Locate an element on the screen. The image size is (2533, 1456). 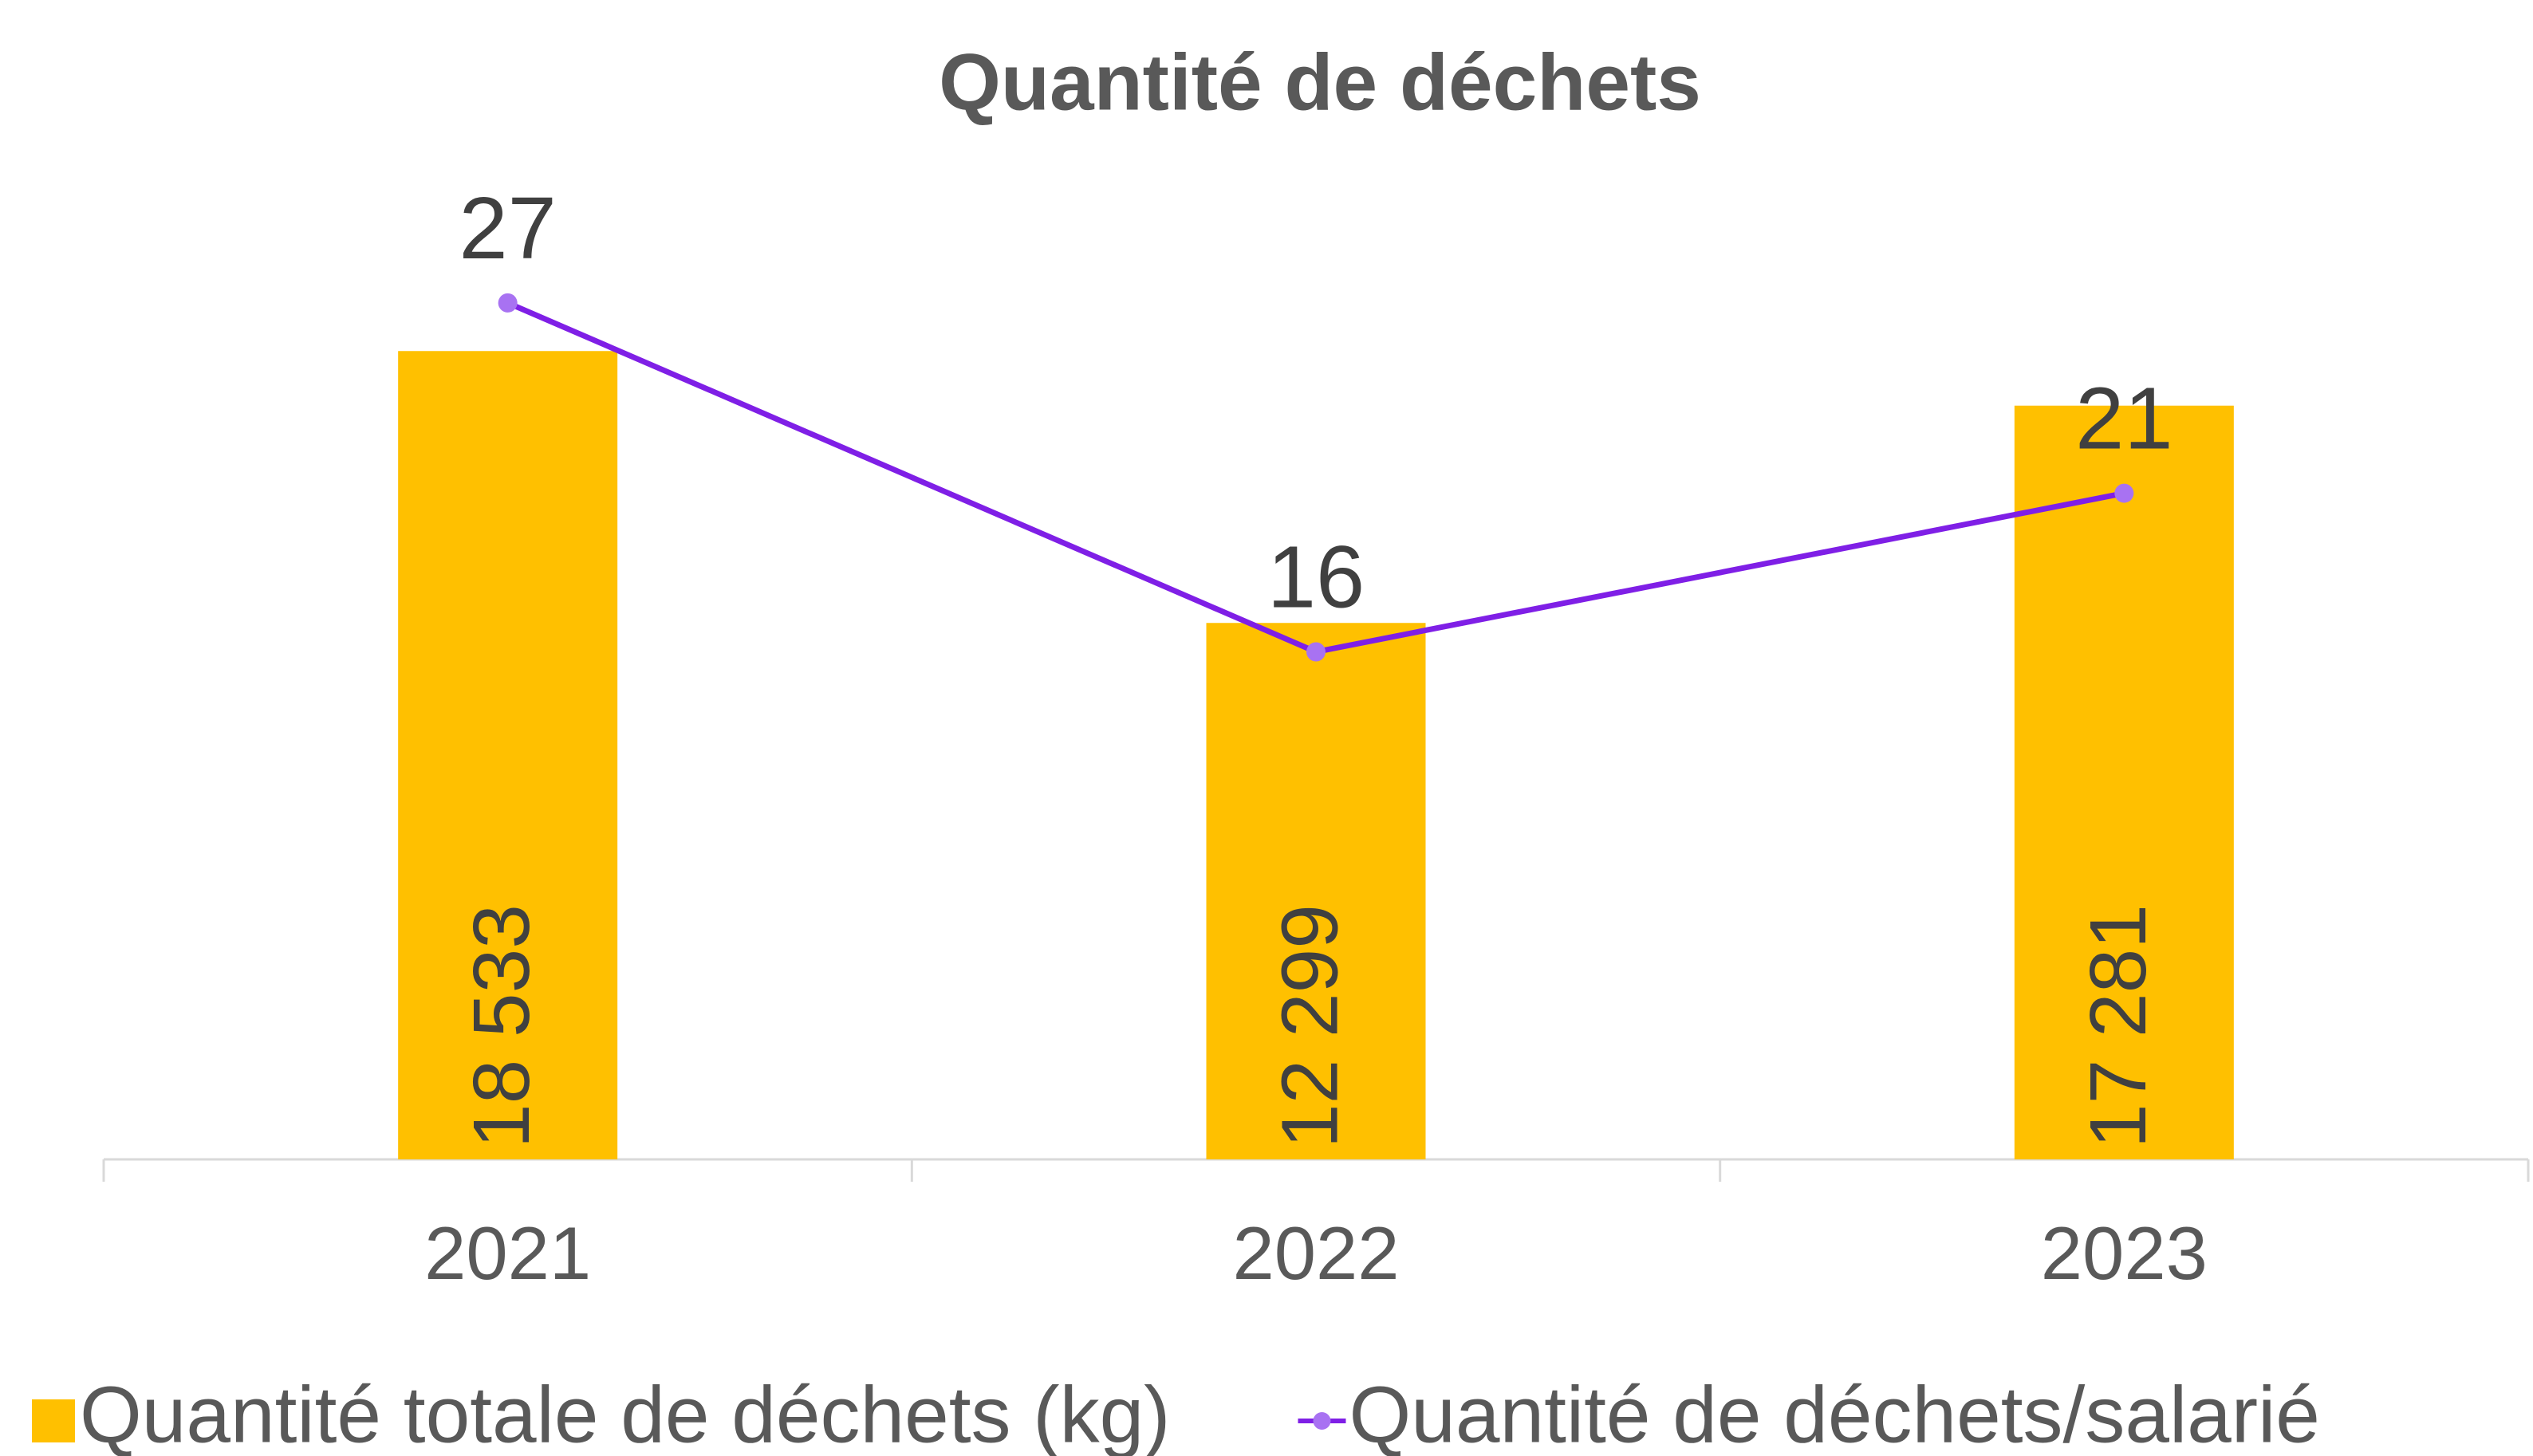
x-tick-label: 2022 is located at coordinates (1315, 1253).